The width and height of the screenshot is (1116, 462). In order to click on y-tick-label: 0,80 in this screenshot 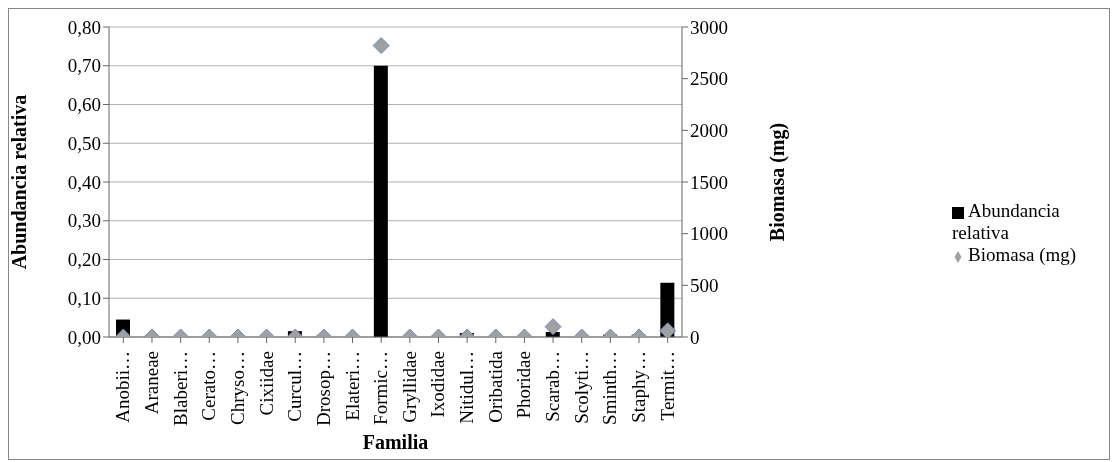, I will do `click(84, 27)`.